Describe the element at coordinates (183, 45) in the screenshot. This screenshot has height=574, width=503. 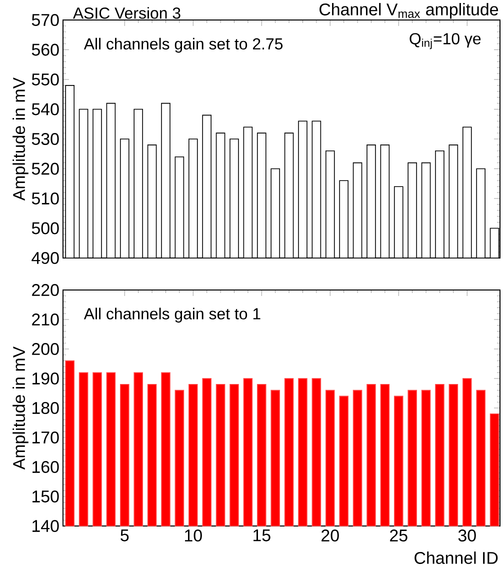
I see `annotation: All channels gain set to 2.75` at that location.